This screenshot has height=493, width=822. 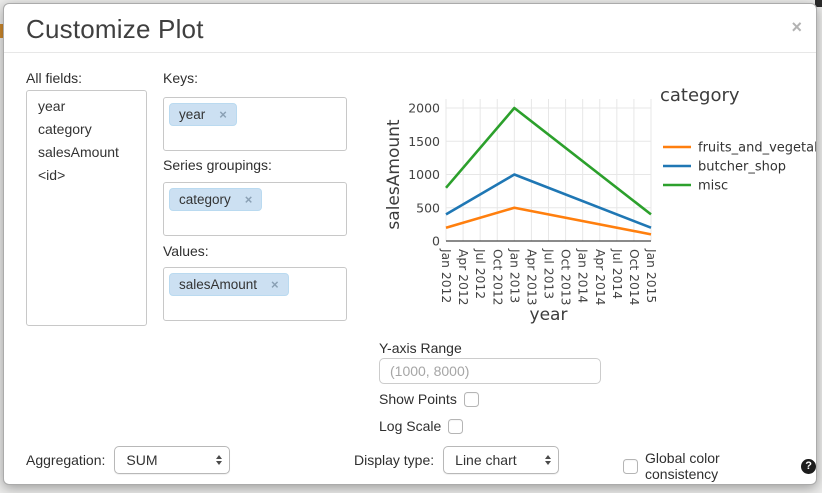 I want to click on global-color-consistency-checkbox, so click(x=630, y=466).